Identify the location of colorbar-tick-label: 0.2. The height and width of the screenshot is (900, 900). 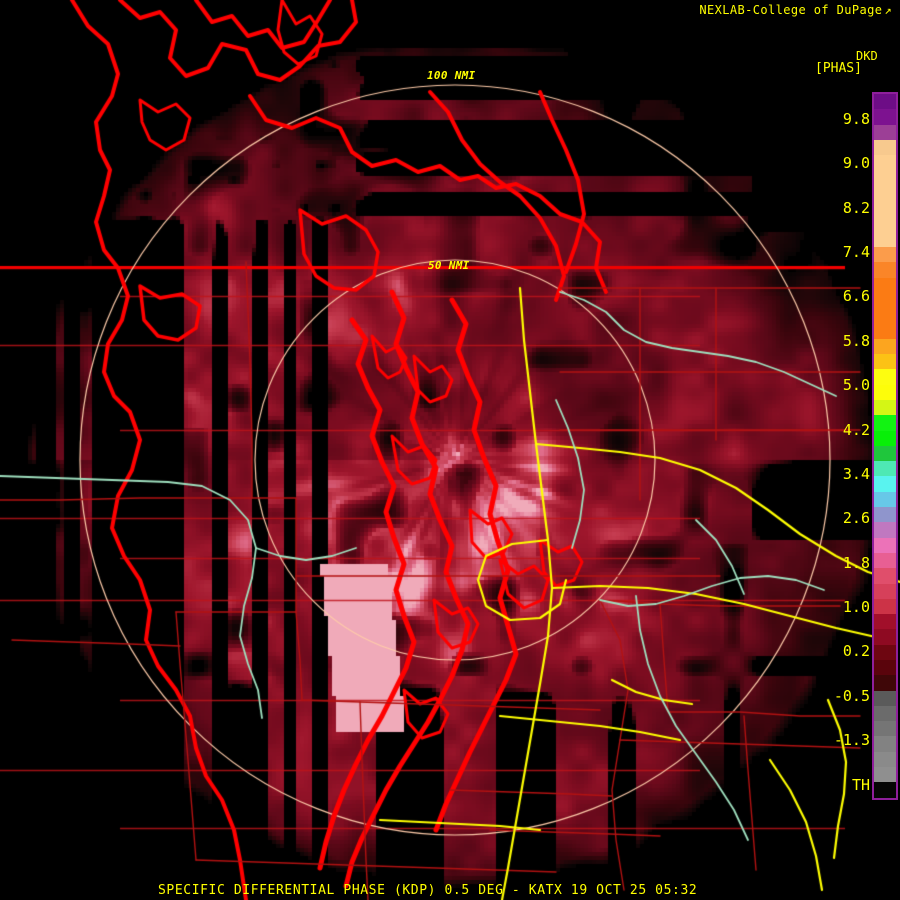
(856, 651).